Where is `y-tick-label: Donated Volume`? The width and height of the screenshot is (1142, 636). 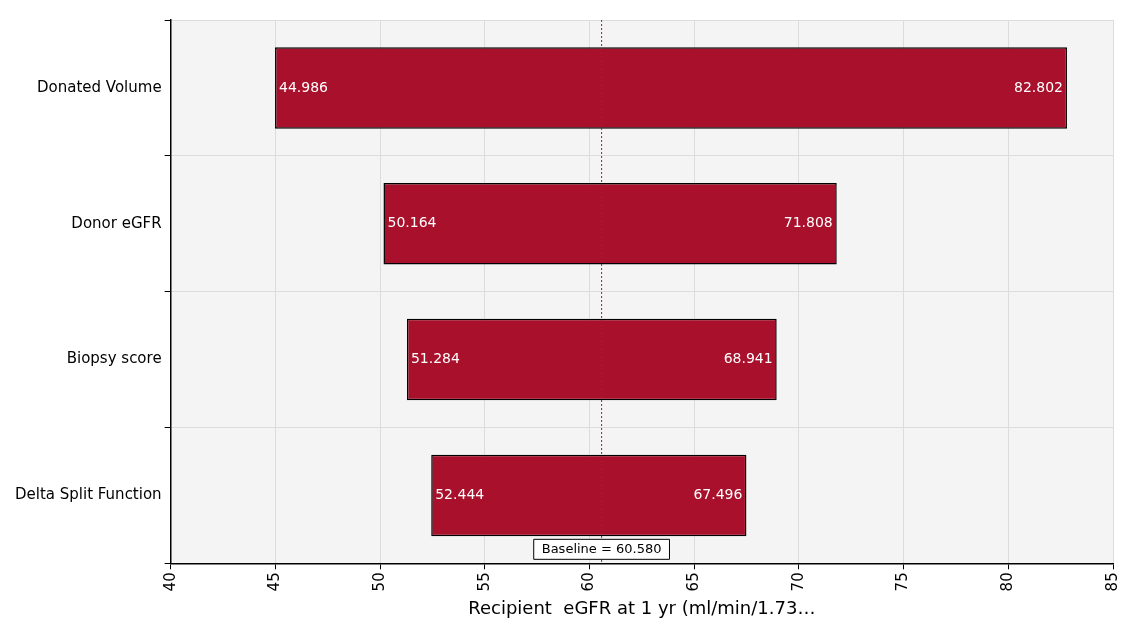
y-tick-label: Donated Volume is located at coordinates (99, 86).